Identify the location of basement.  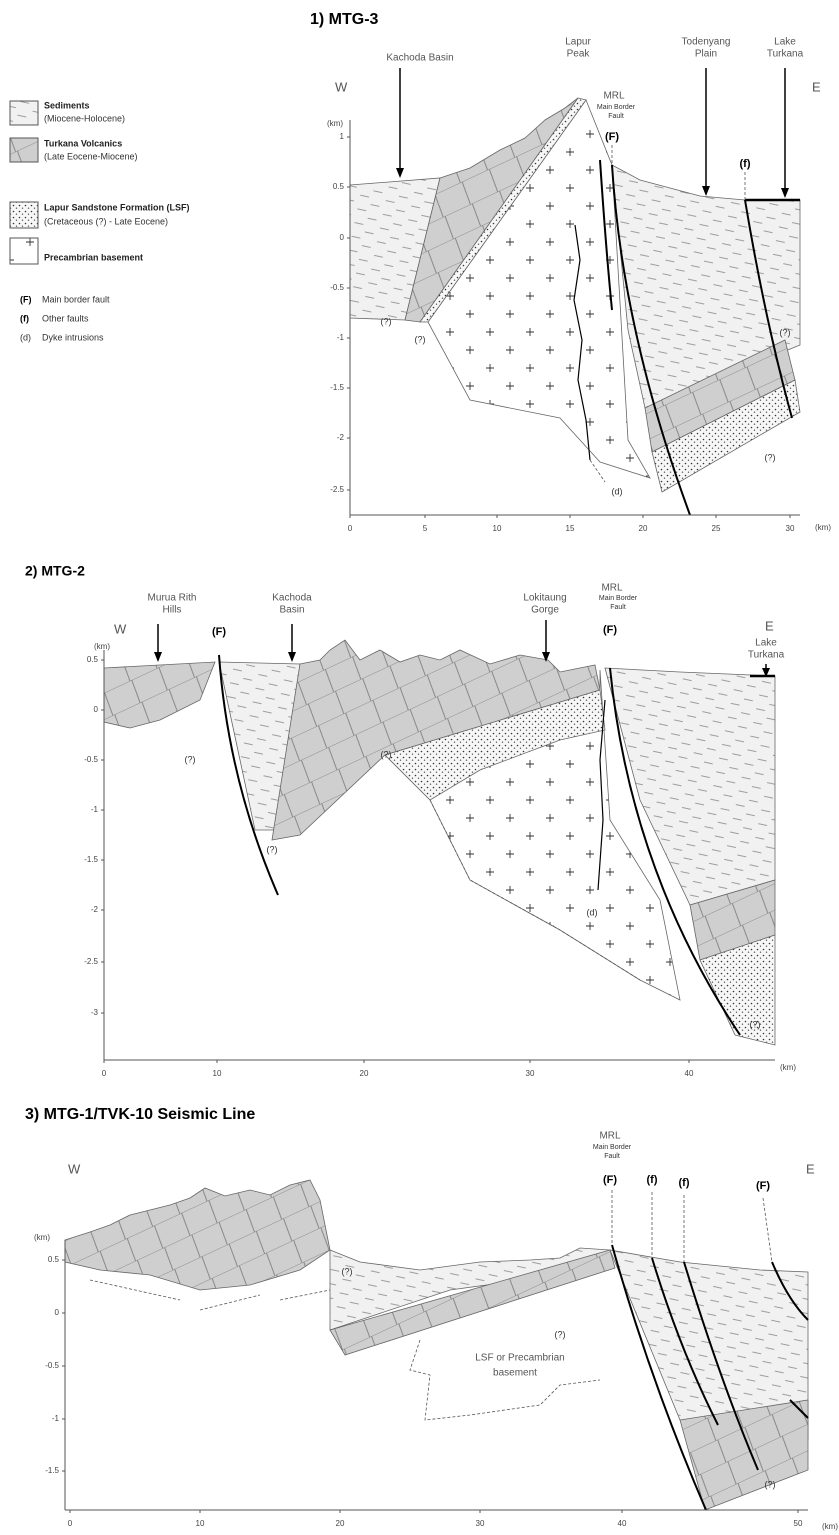
(539, 289).